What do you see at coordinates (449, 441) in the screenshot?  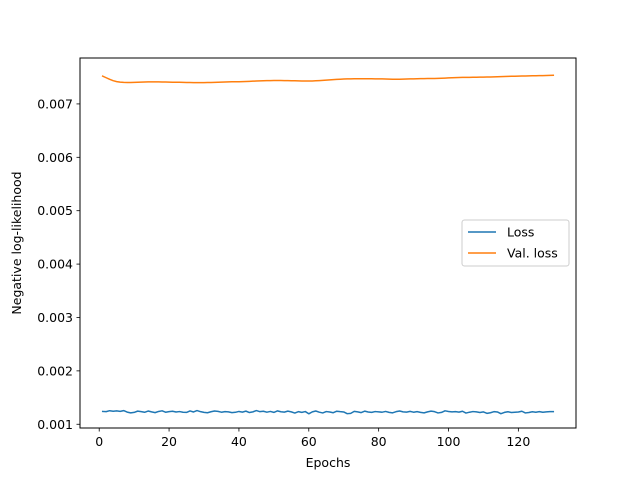 I see `x-tick-label: 100` at bounding box center [449, 441].